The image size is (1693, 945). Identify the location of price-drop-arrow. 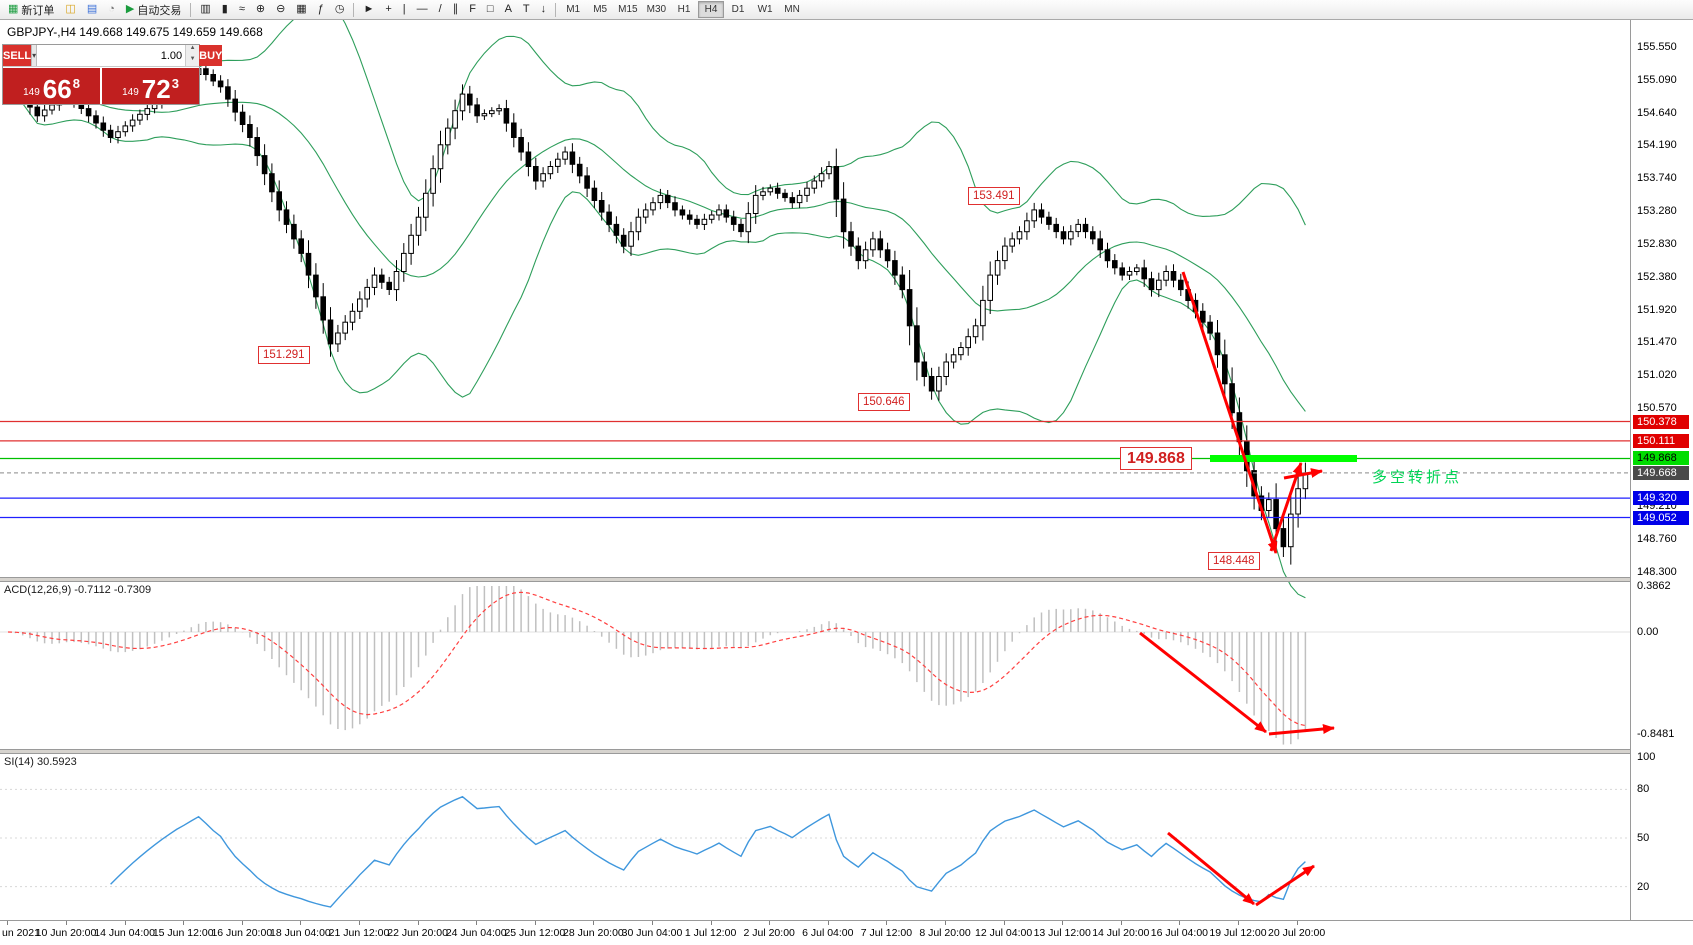
(1229, 412).